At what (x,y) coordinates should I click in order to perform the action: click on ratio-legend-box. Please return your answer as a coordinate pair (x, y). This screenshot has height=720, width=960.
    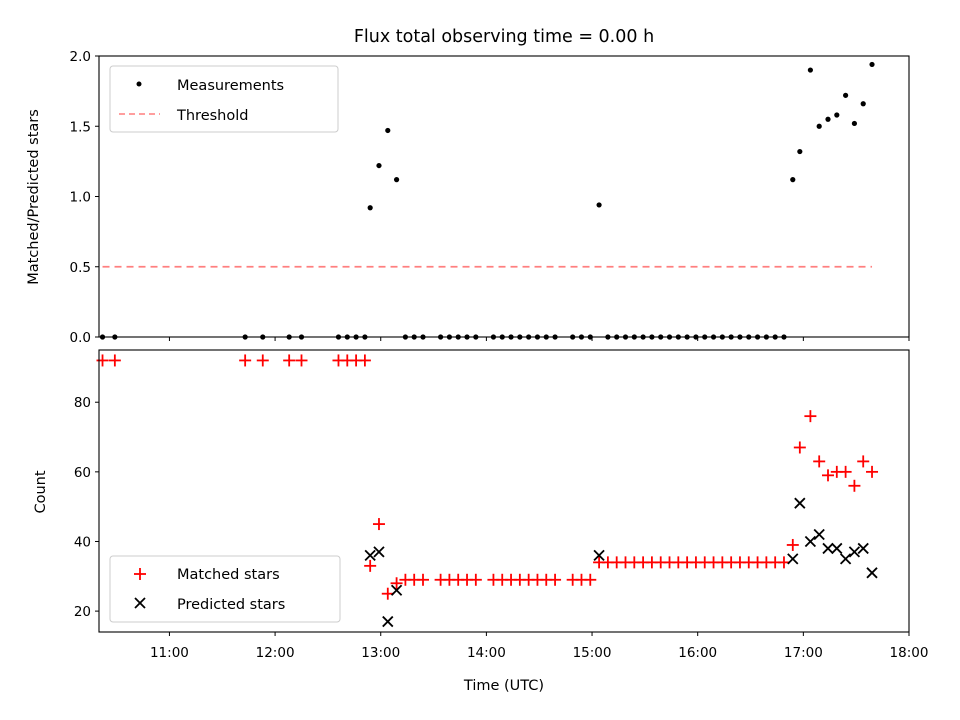
    Looking at the image, I should click on (224, 99).